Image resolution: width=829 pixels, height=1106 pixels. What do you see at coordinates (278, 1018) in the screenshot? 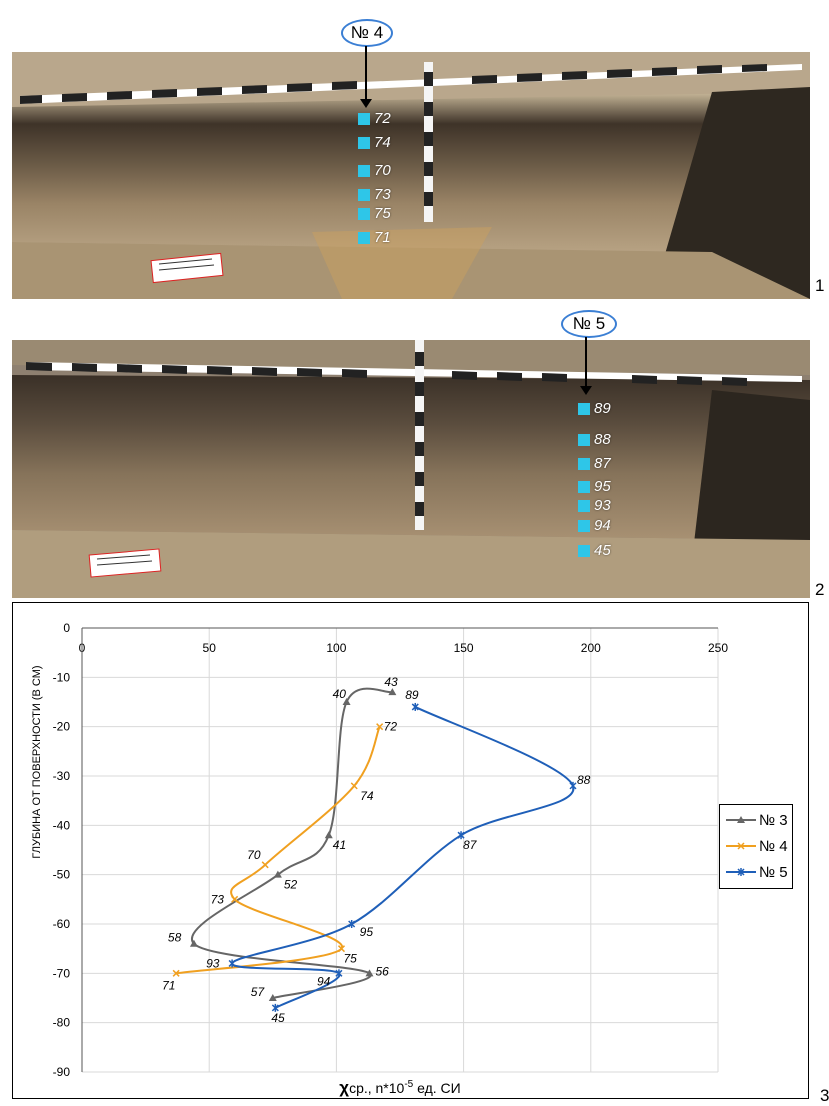
I see `data-label: 45` at bounding box center [278, 1018].